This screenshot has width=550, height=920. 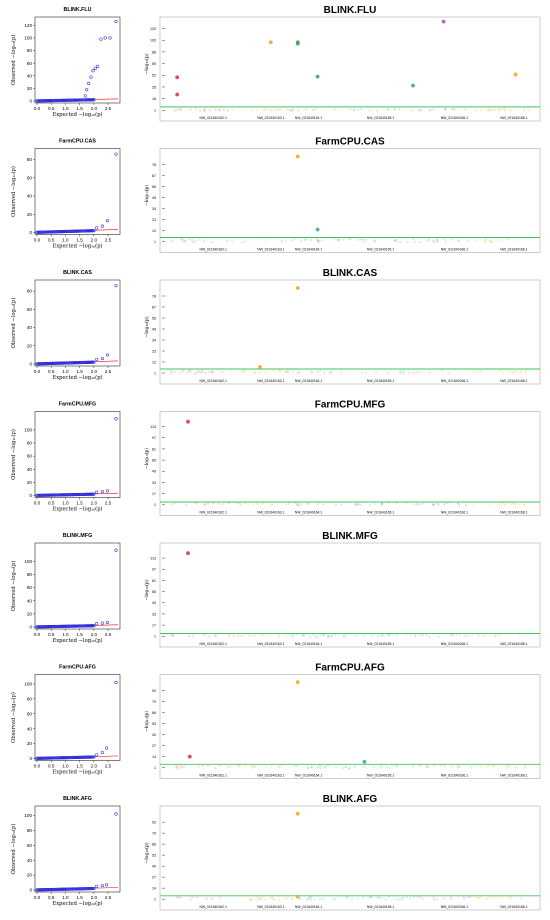 I want to click on significant-snp, so click(x=270, y=42).